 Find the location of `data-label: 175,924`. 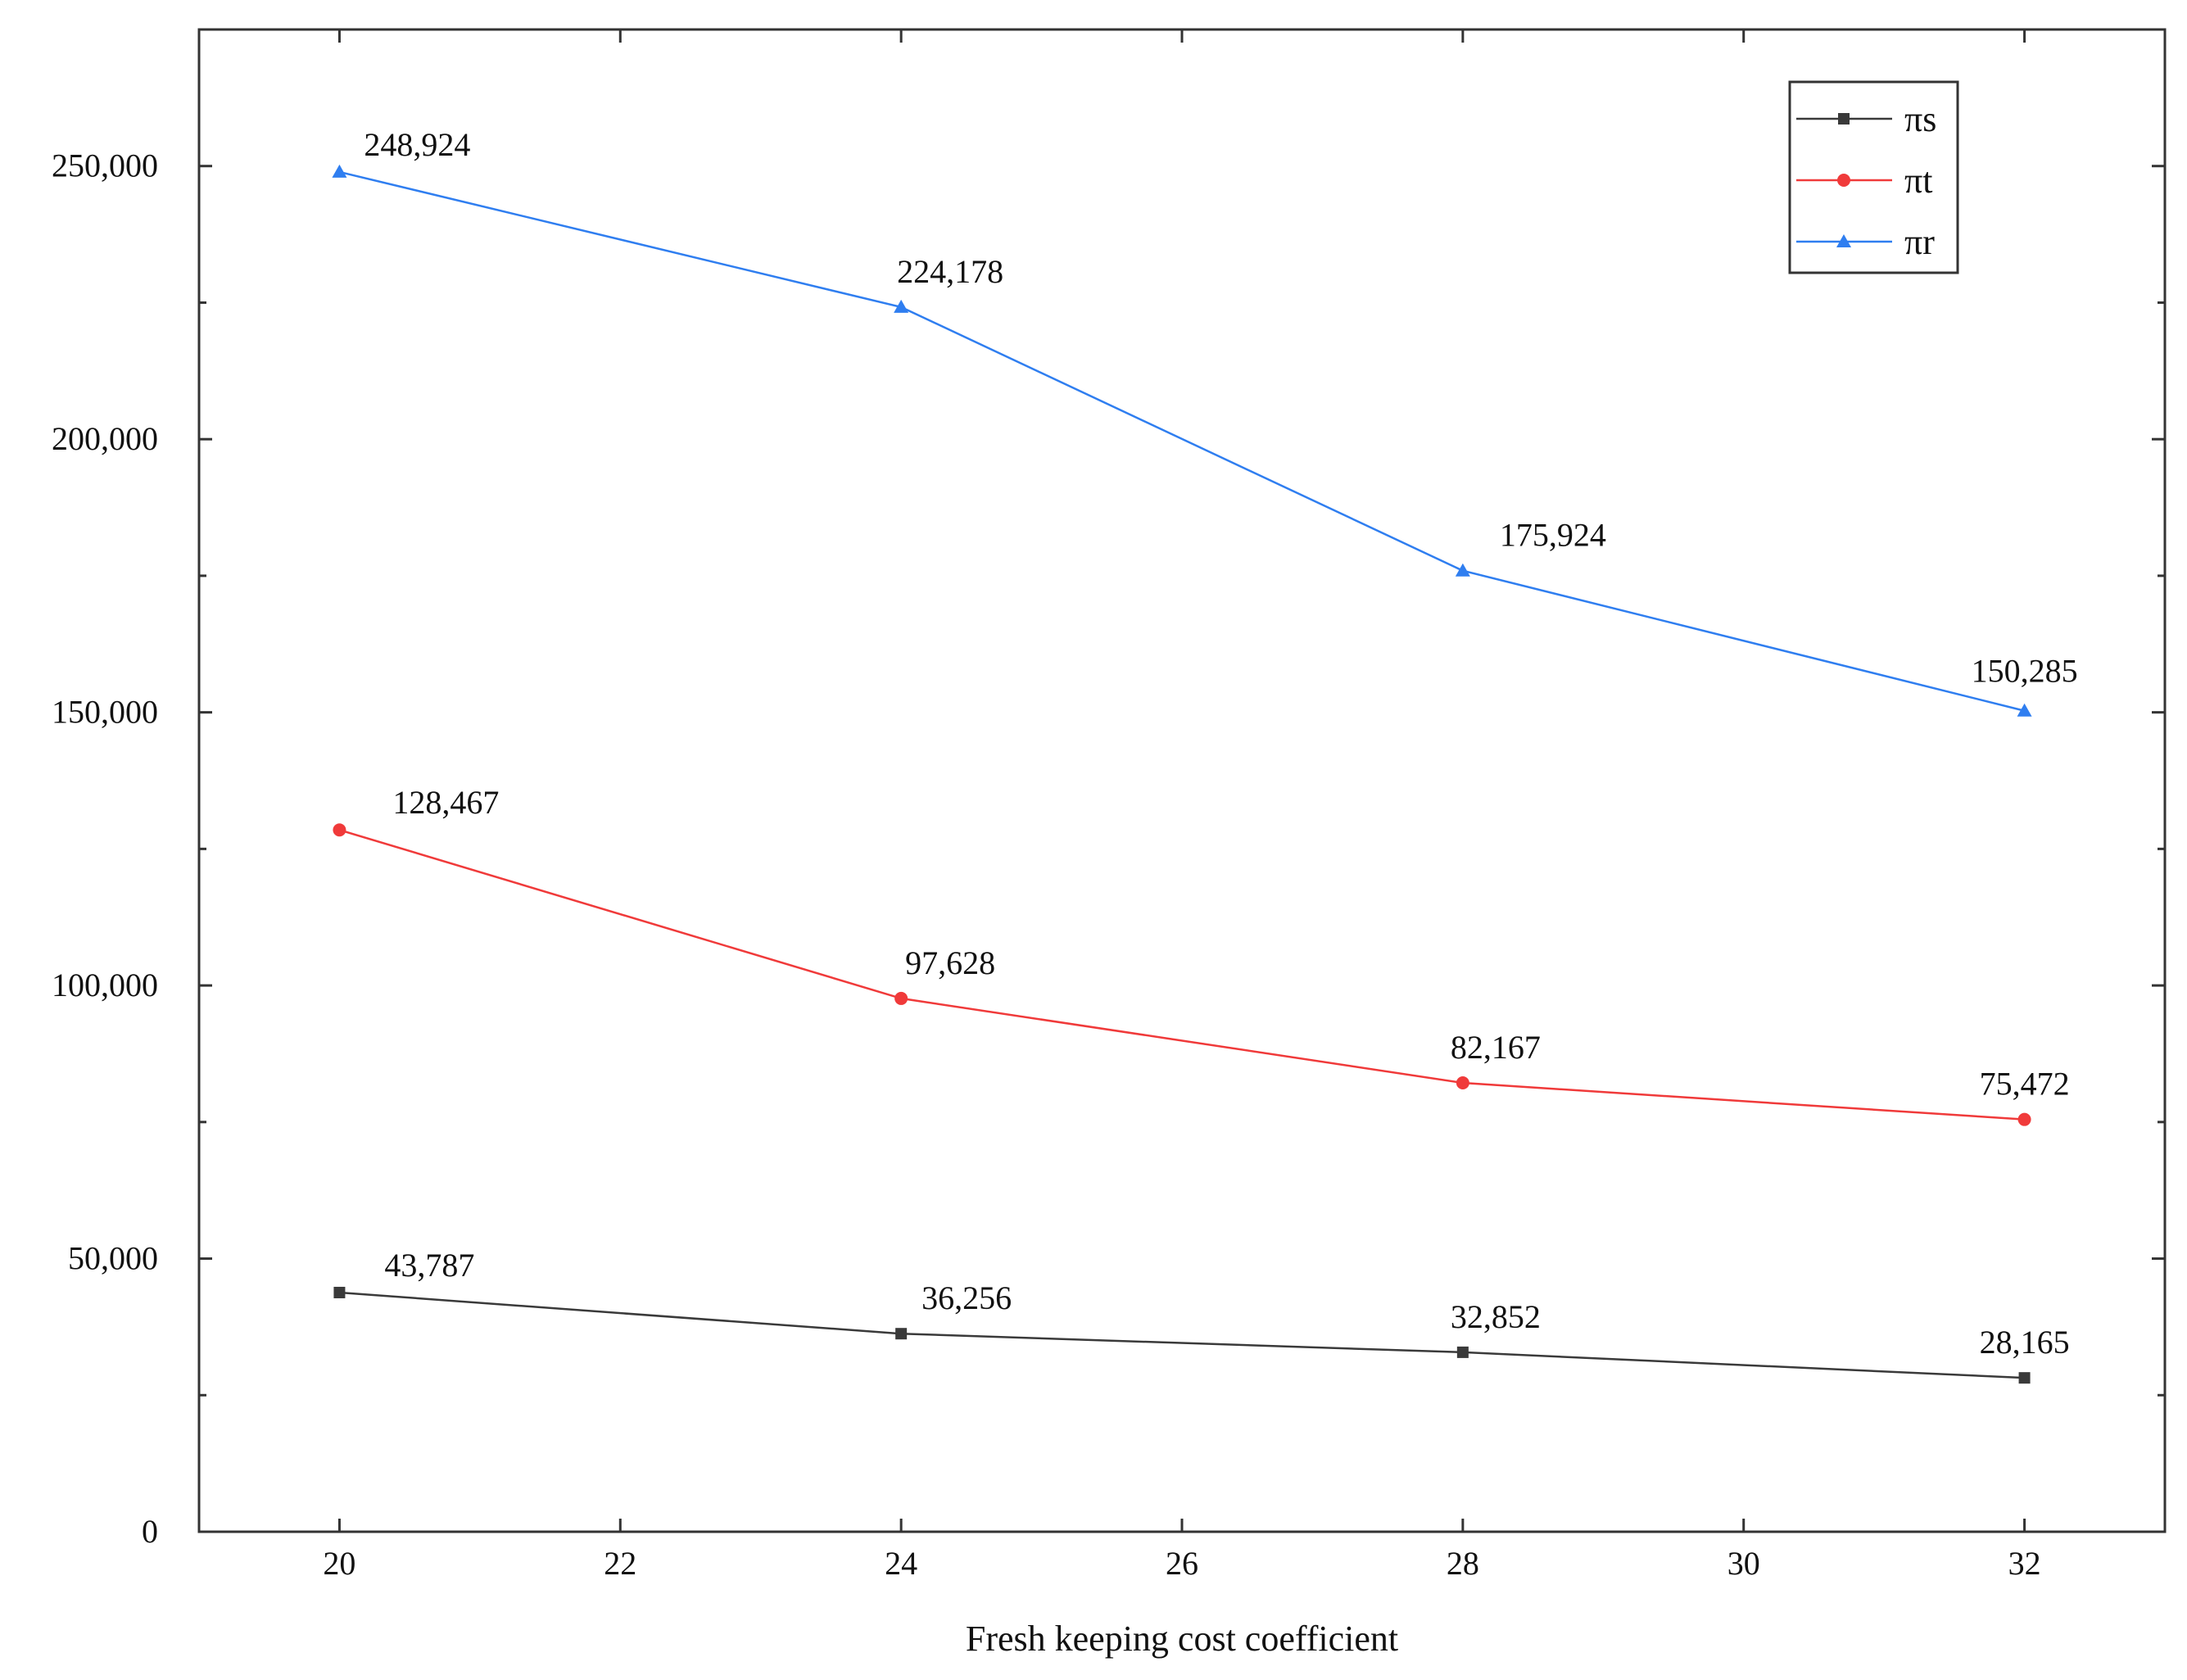

data-label: 175,924 is located at coordinates (1553, 535).